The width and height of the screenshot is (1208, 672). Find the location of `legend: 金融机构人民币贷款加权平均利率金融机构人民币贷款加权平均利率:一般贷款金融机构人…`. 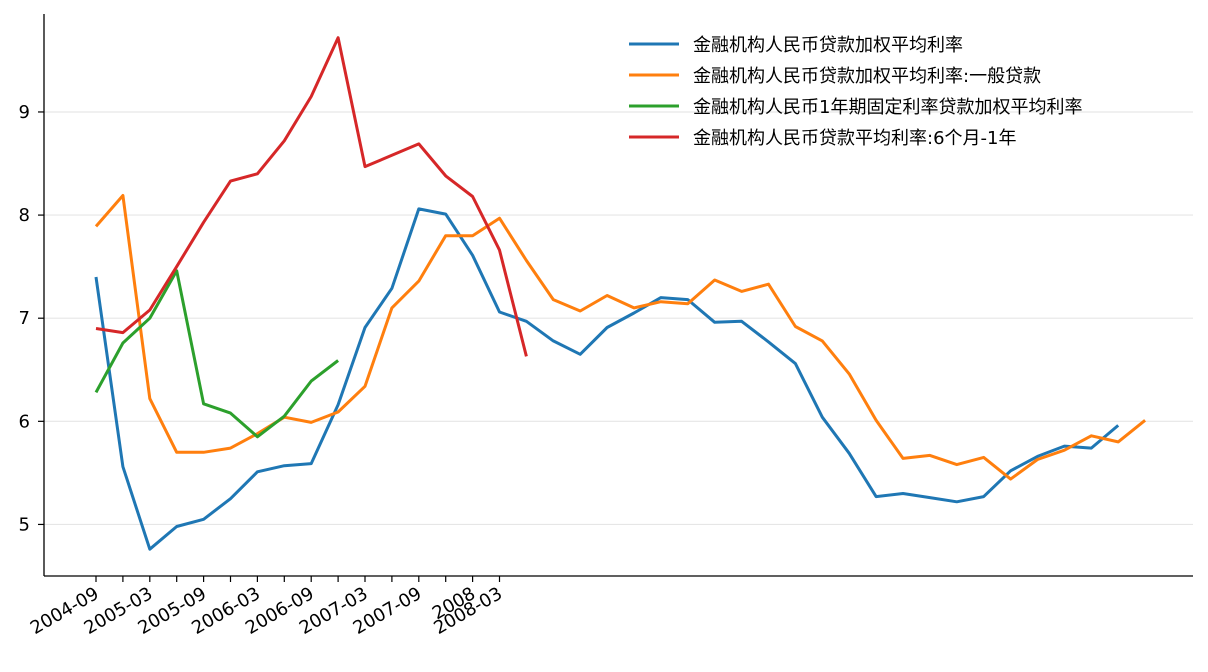

legend: 金融机构人民币贷款加权平均利率金融机构人民币贷款加权平均利率:一般贷款金融机构人… is located at coordinates (855, 92).